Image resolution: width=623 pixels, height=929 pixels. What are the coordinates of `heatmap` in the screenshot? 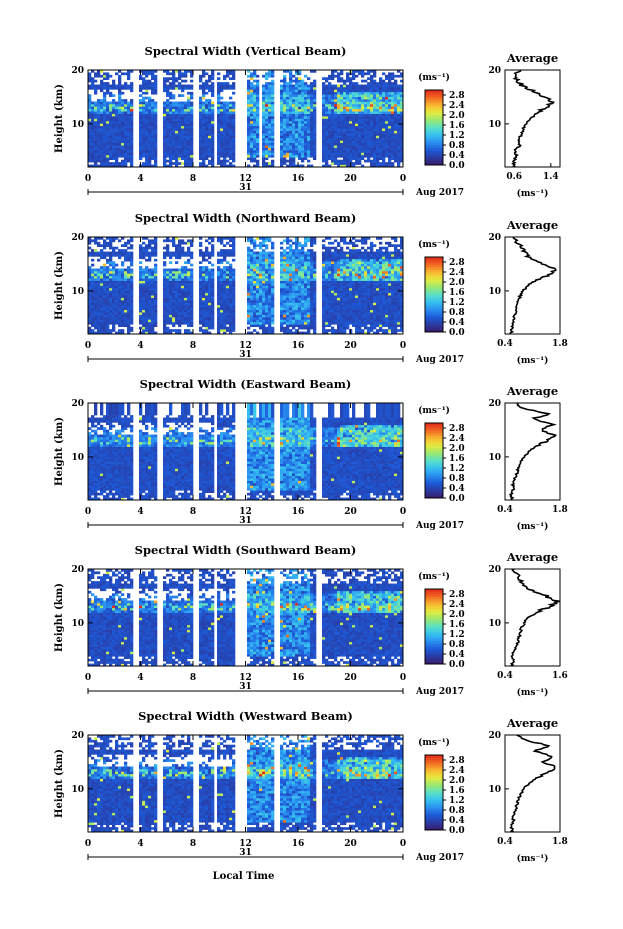 It's located at (246, 286).